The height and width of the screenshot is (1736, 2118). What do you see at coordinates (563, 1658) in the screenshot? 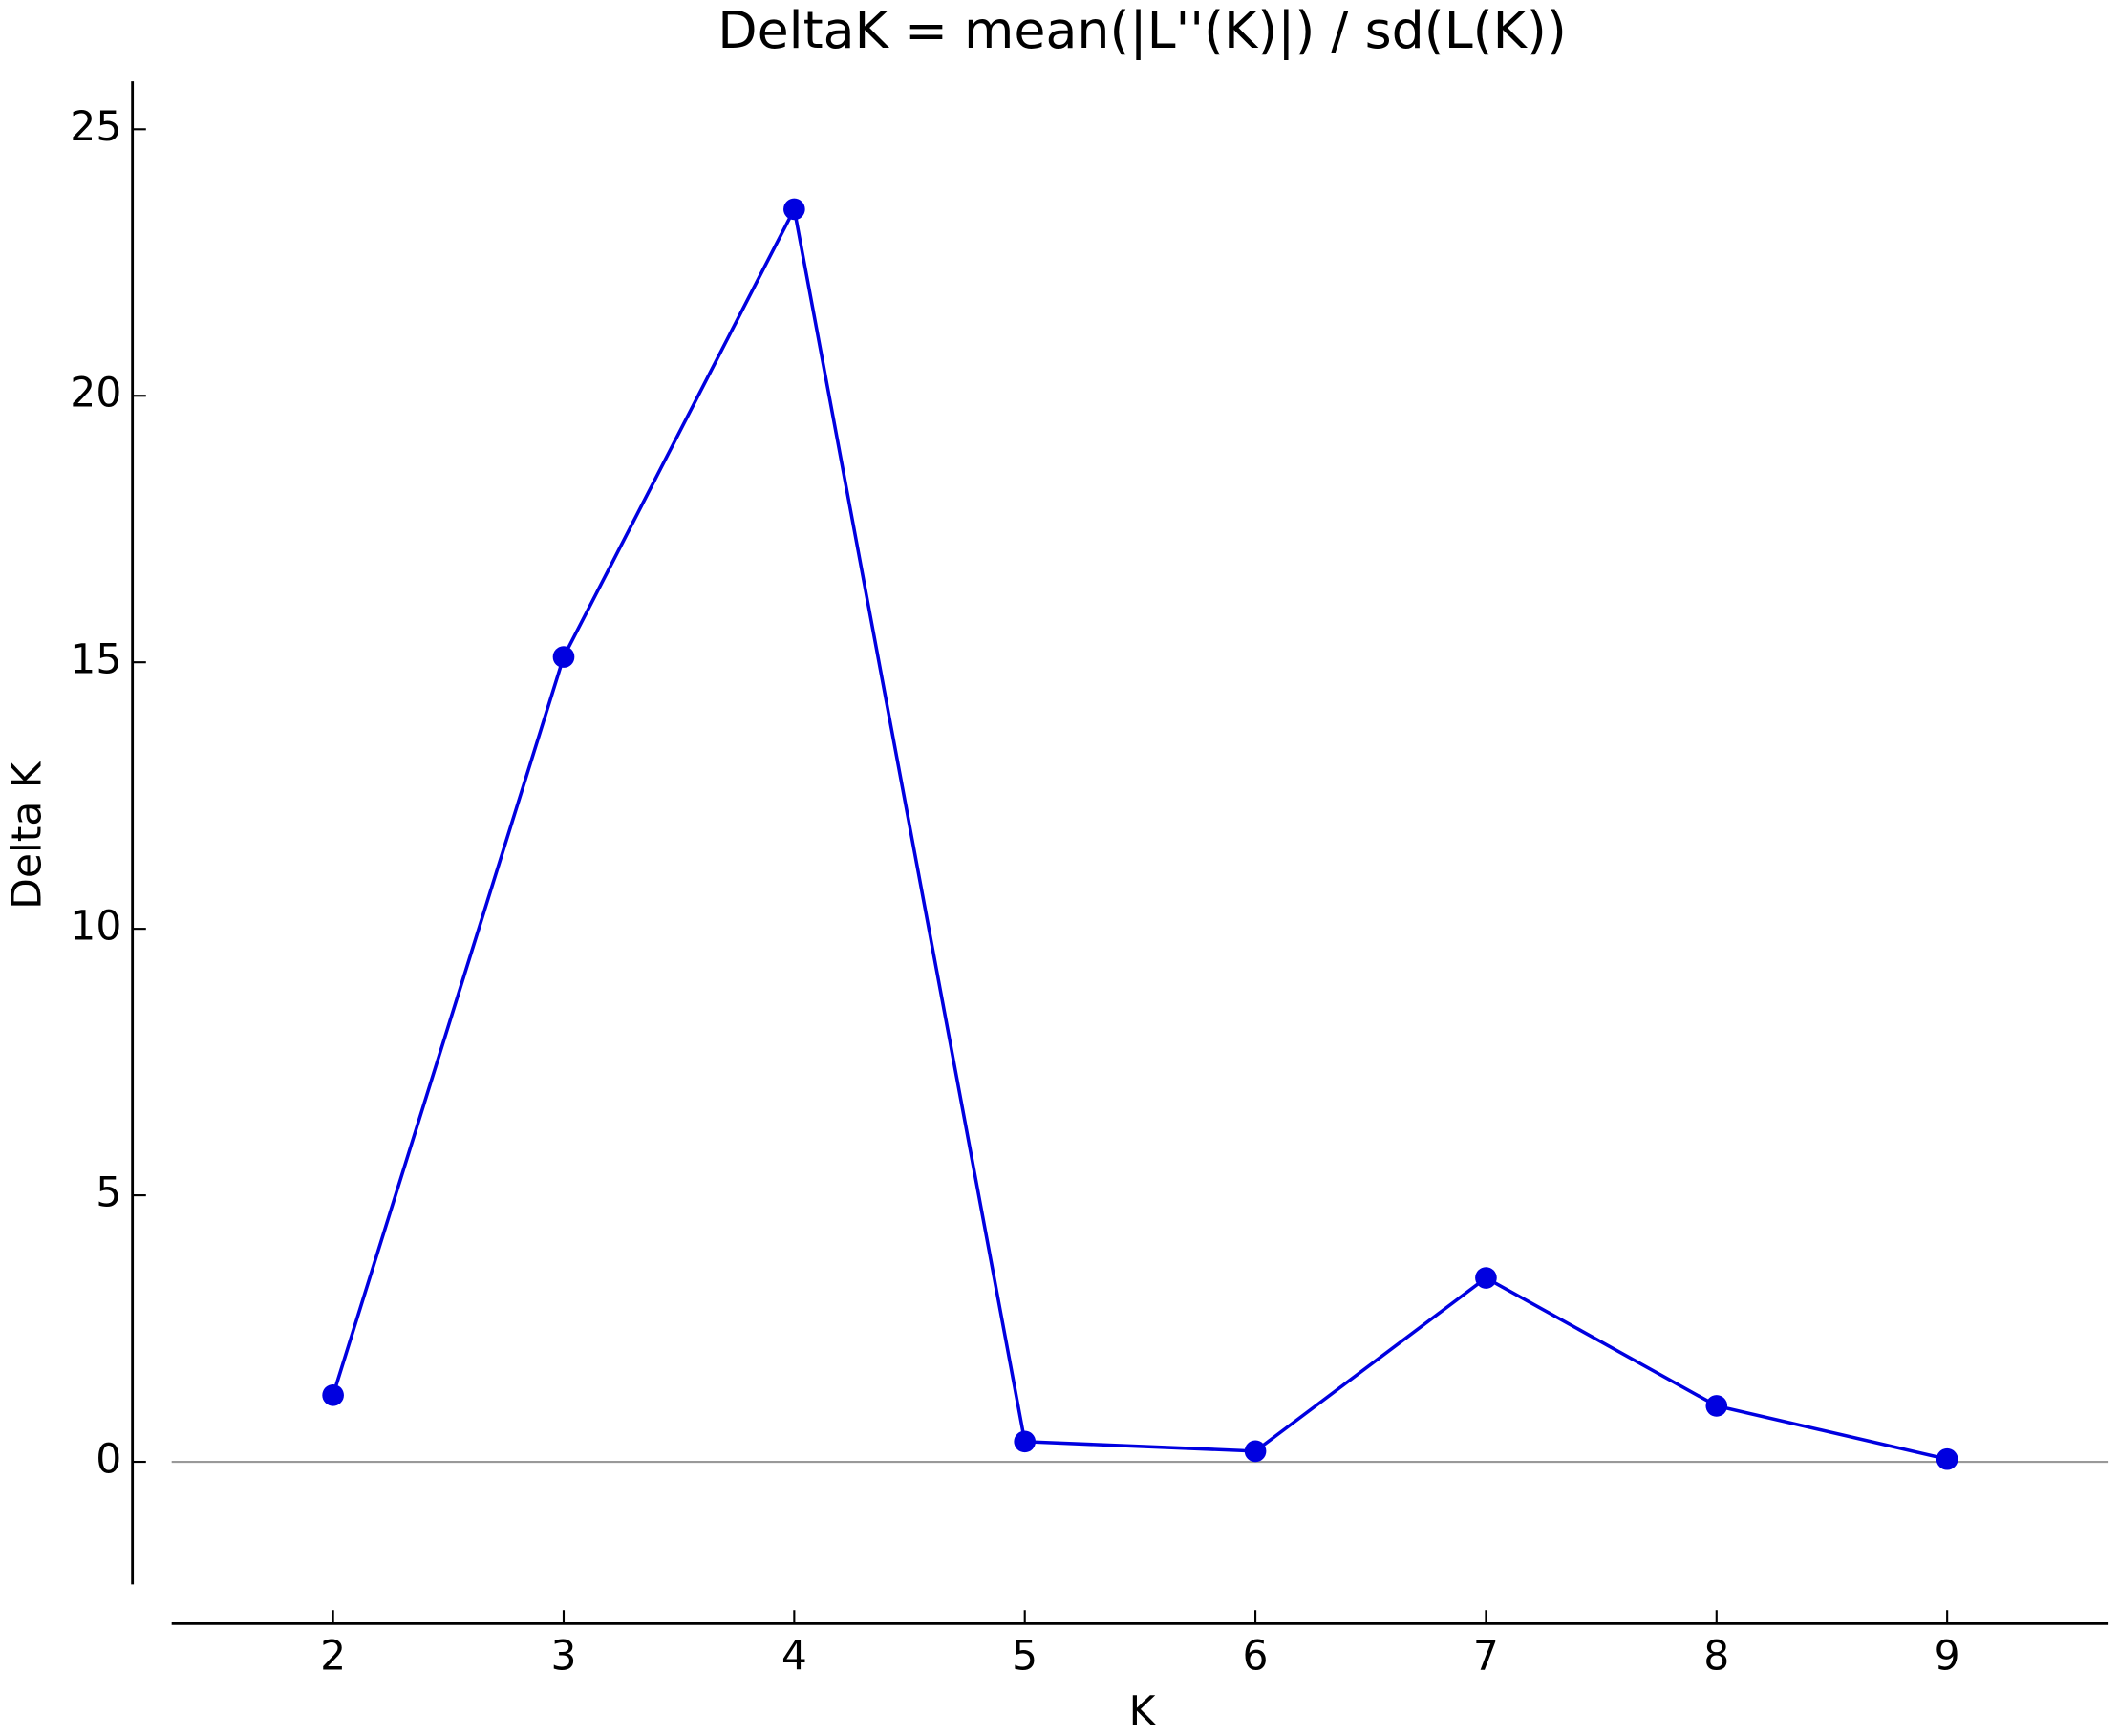
I see `x-tick-label: 3` at bounding box center [563, 1658].